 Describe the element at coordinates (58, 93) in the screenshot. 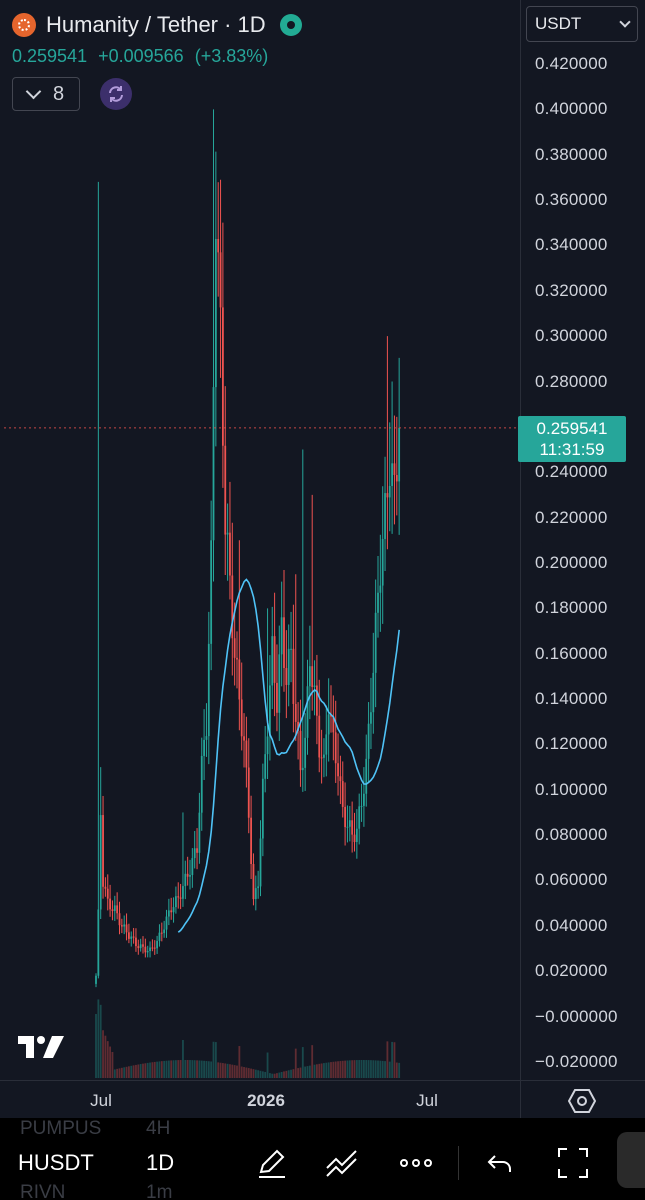

I see `indicator-count: 8` at that location.